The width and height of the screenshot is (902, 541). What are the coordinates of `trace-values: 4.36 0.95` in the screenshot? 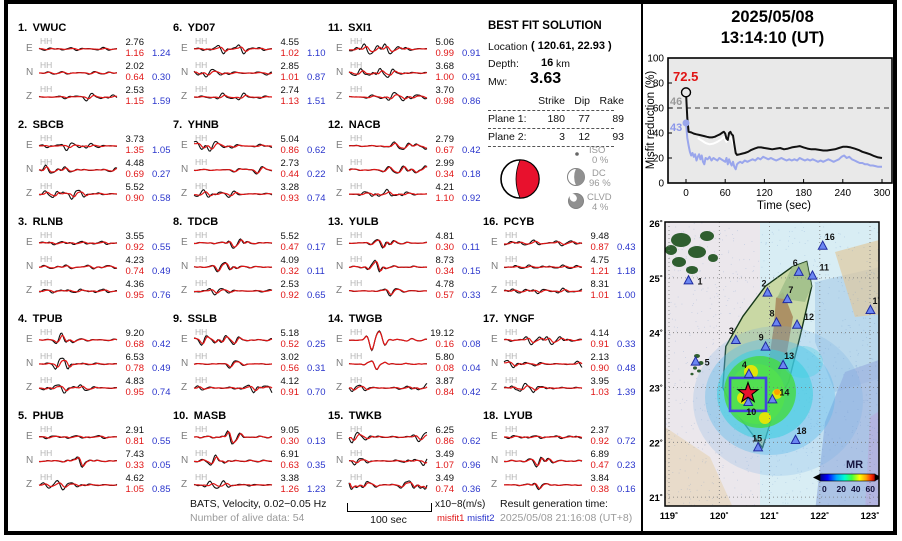 It's located at (123, 290).